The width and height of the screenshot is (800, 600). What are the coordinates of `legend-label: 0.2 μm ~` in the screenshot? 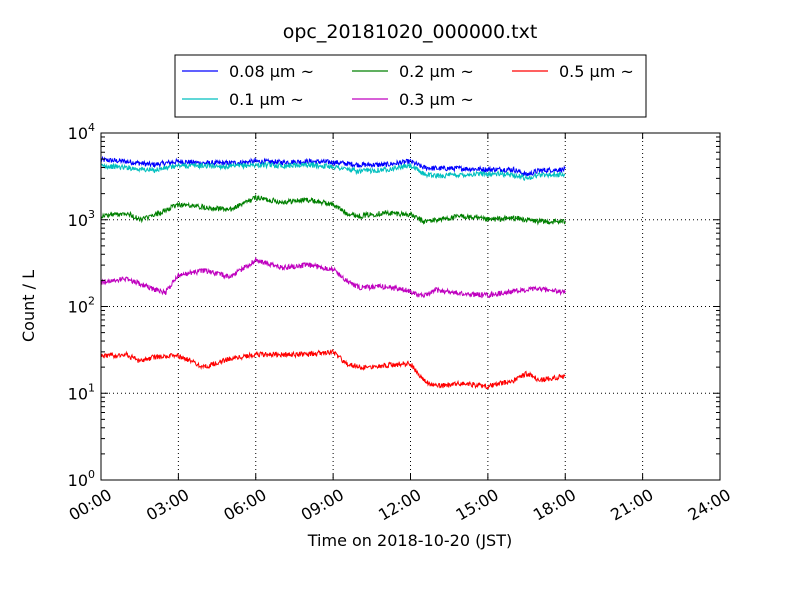 It's located at (436, 71).